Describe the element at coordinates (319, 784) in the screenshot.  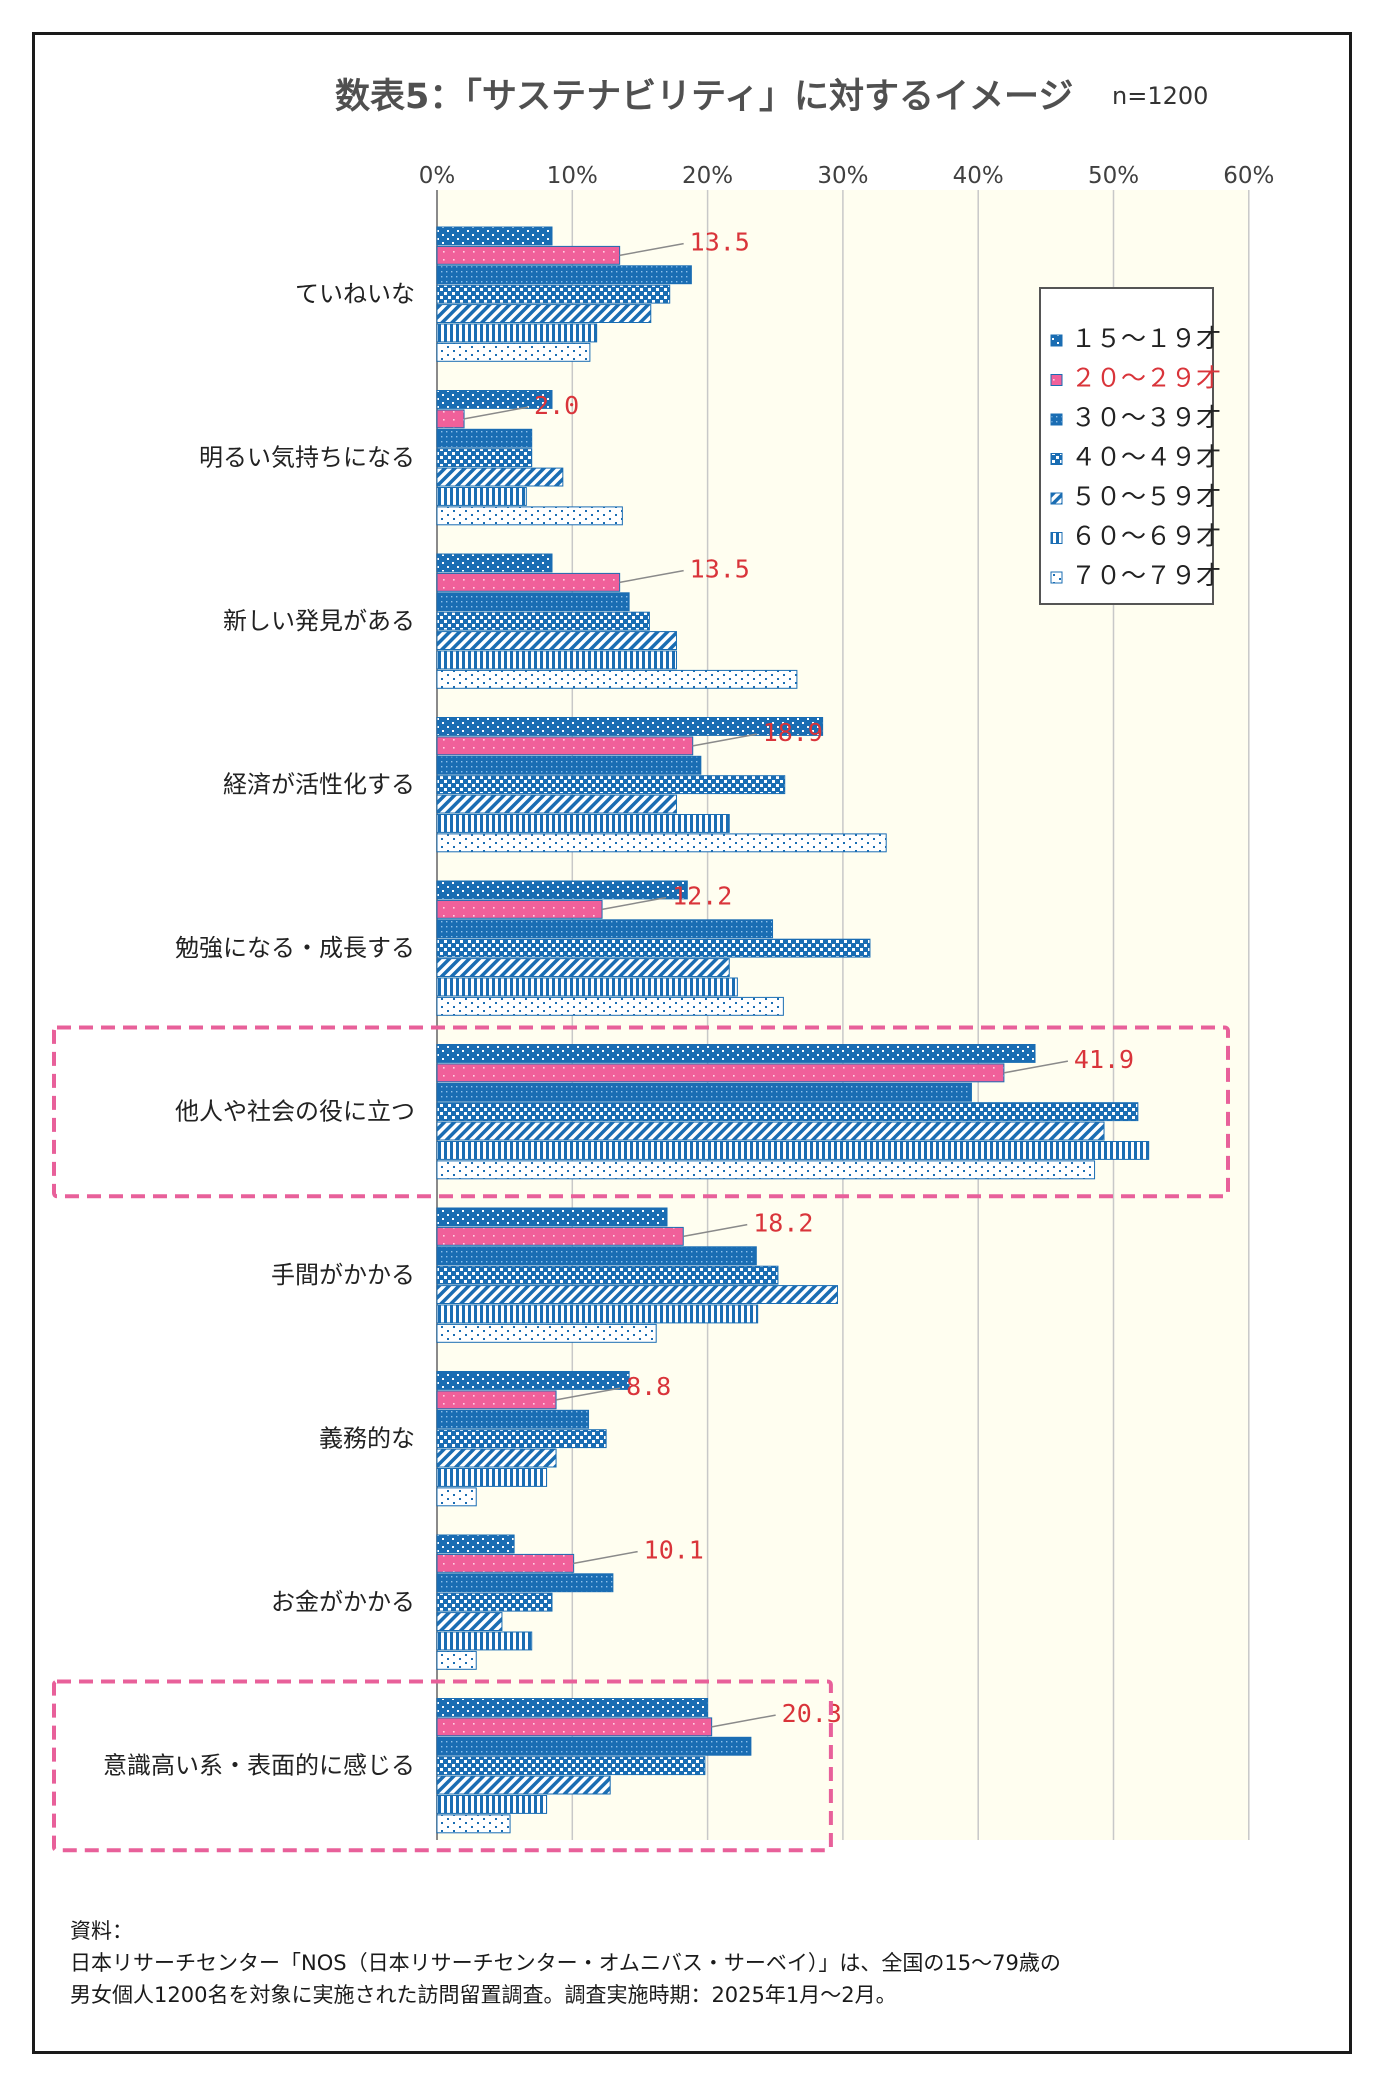
I see `category-label: 経済が活性化する` at that location.